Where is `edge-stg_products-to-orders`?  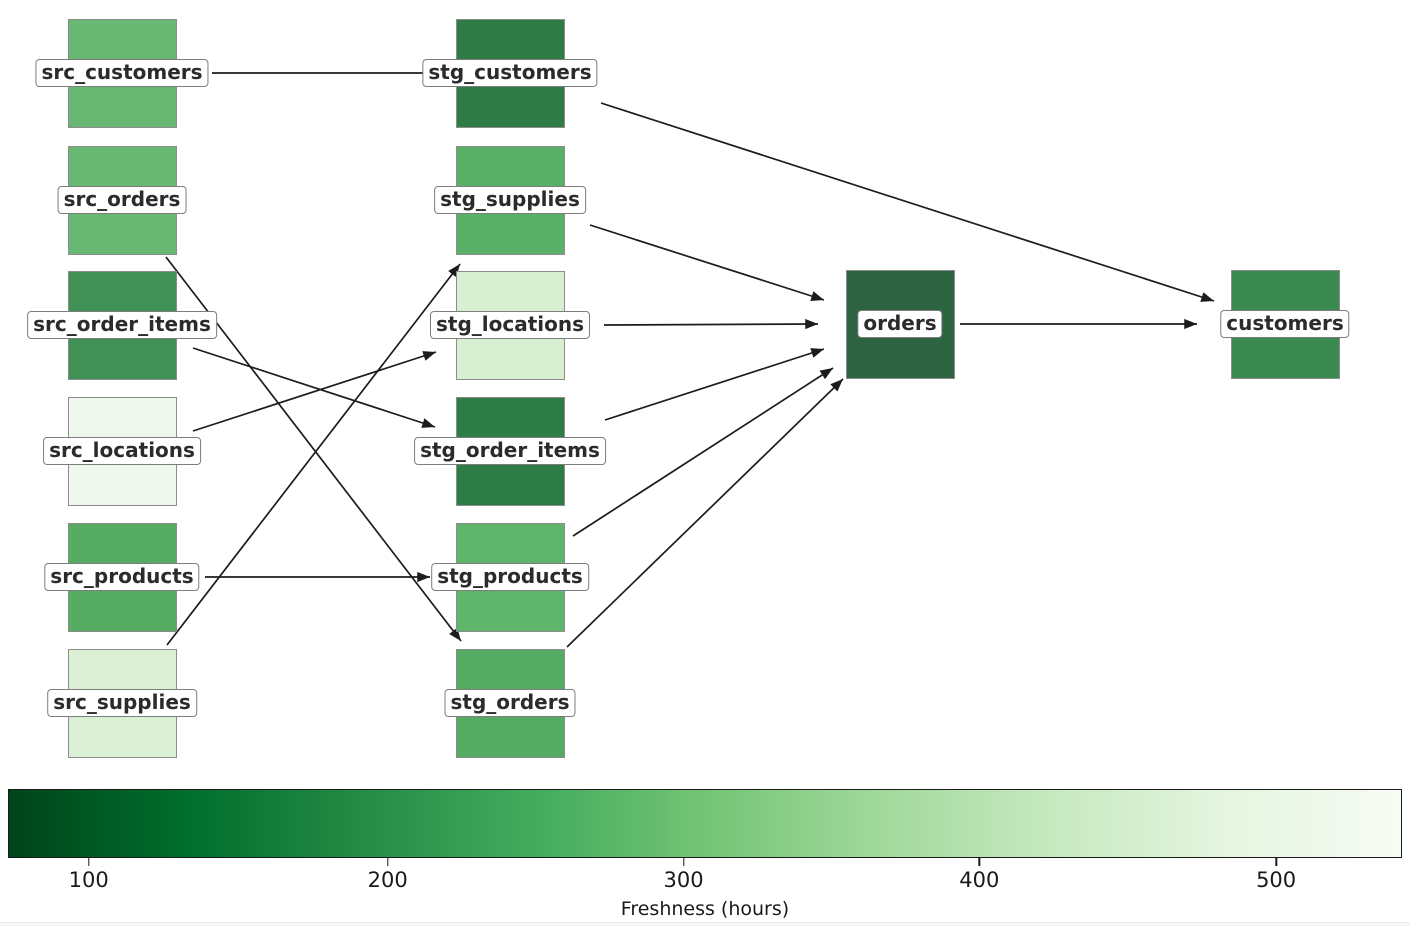
edge-stg_products-to-orders is located at coordinates (703, 452).